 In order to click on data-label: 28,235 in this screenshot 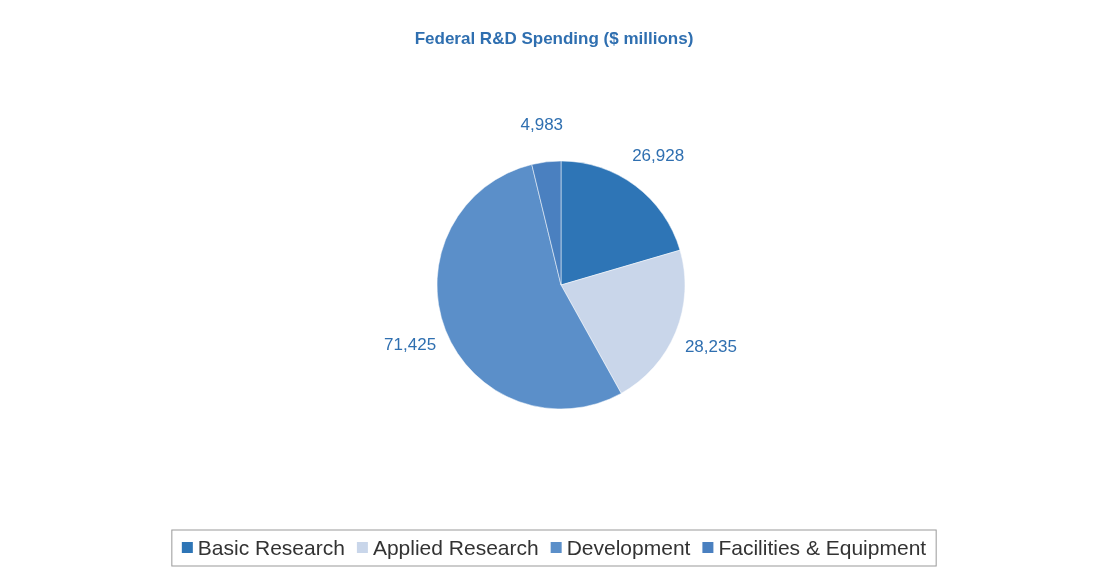, I will do `click(710, 347)`.